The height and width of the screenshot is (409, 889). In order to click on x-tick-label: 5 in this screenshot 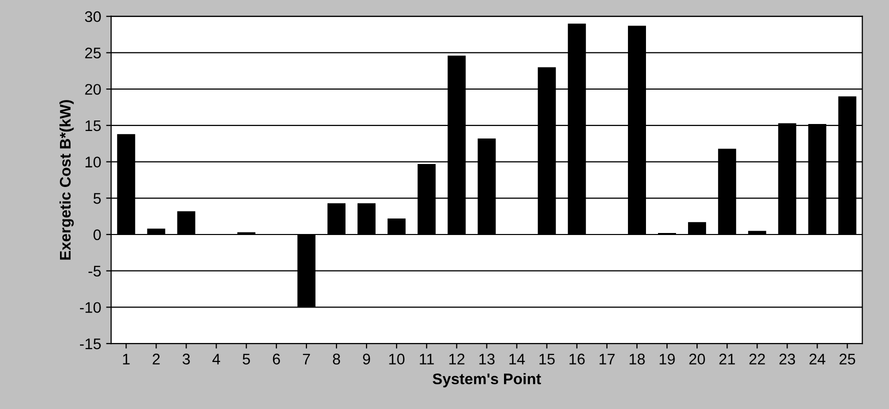, I will do `click(246, 359)`.